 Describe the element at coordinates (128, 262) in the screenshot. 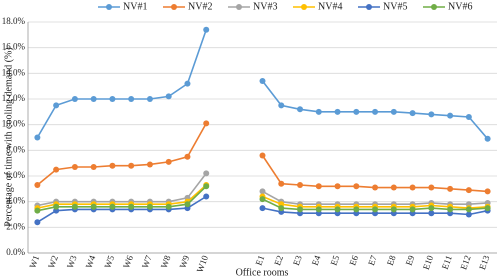

I see `x-tick-label: W6` at that location.